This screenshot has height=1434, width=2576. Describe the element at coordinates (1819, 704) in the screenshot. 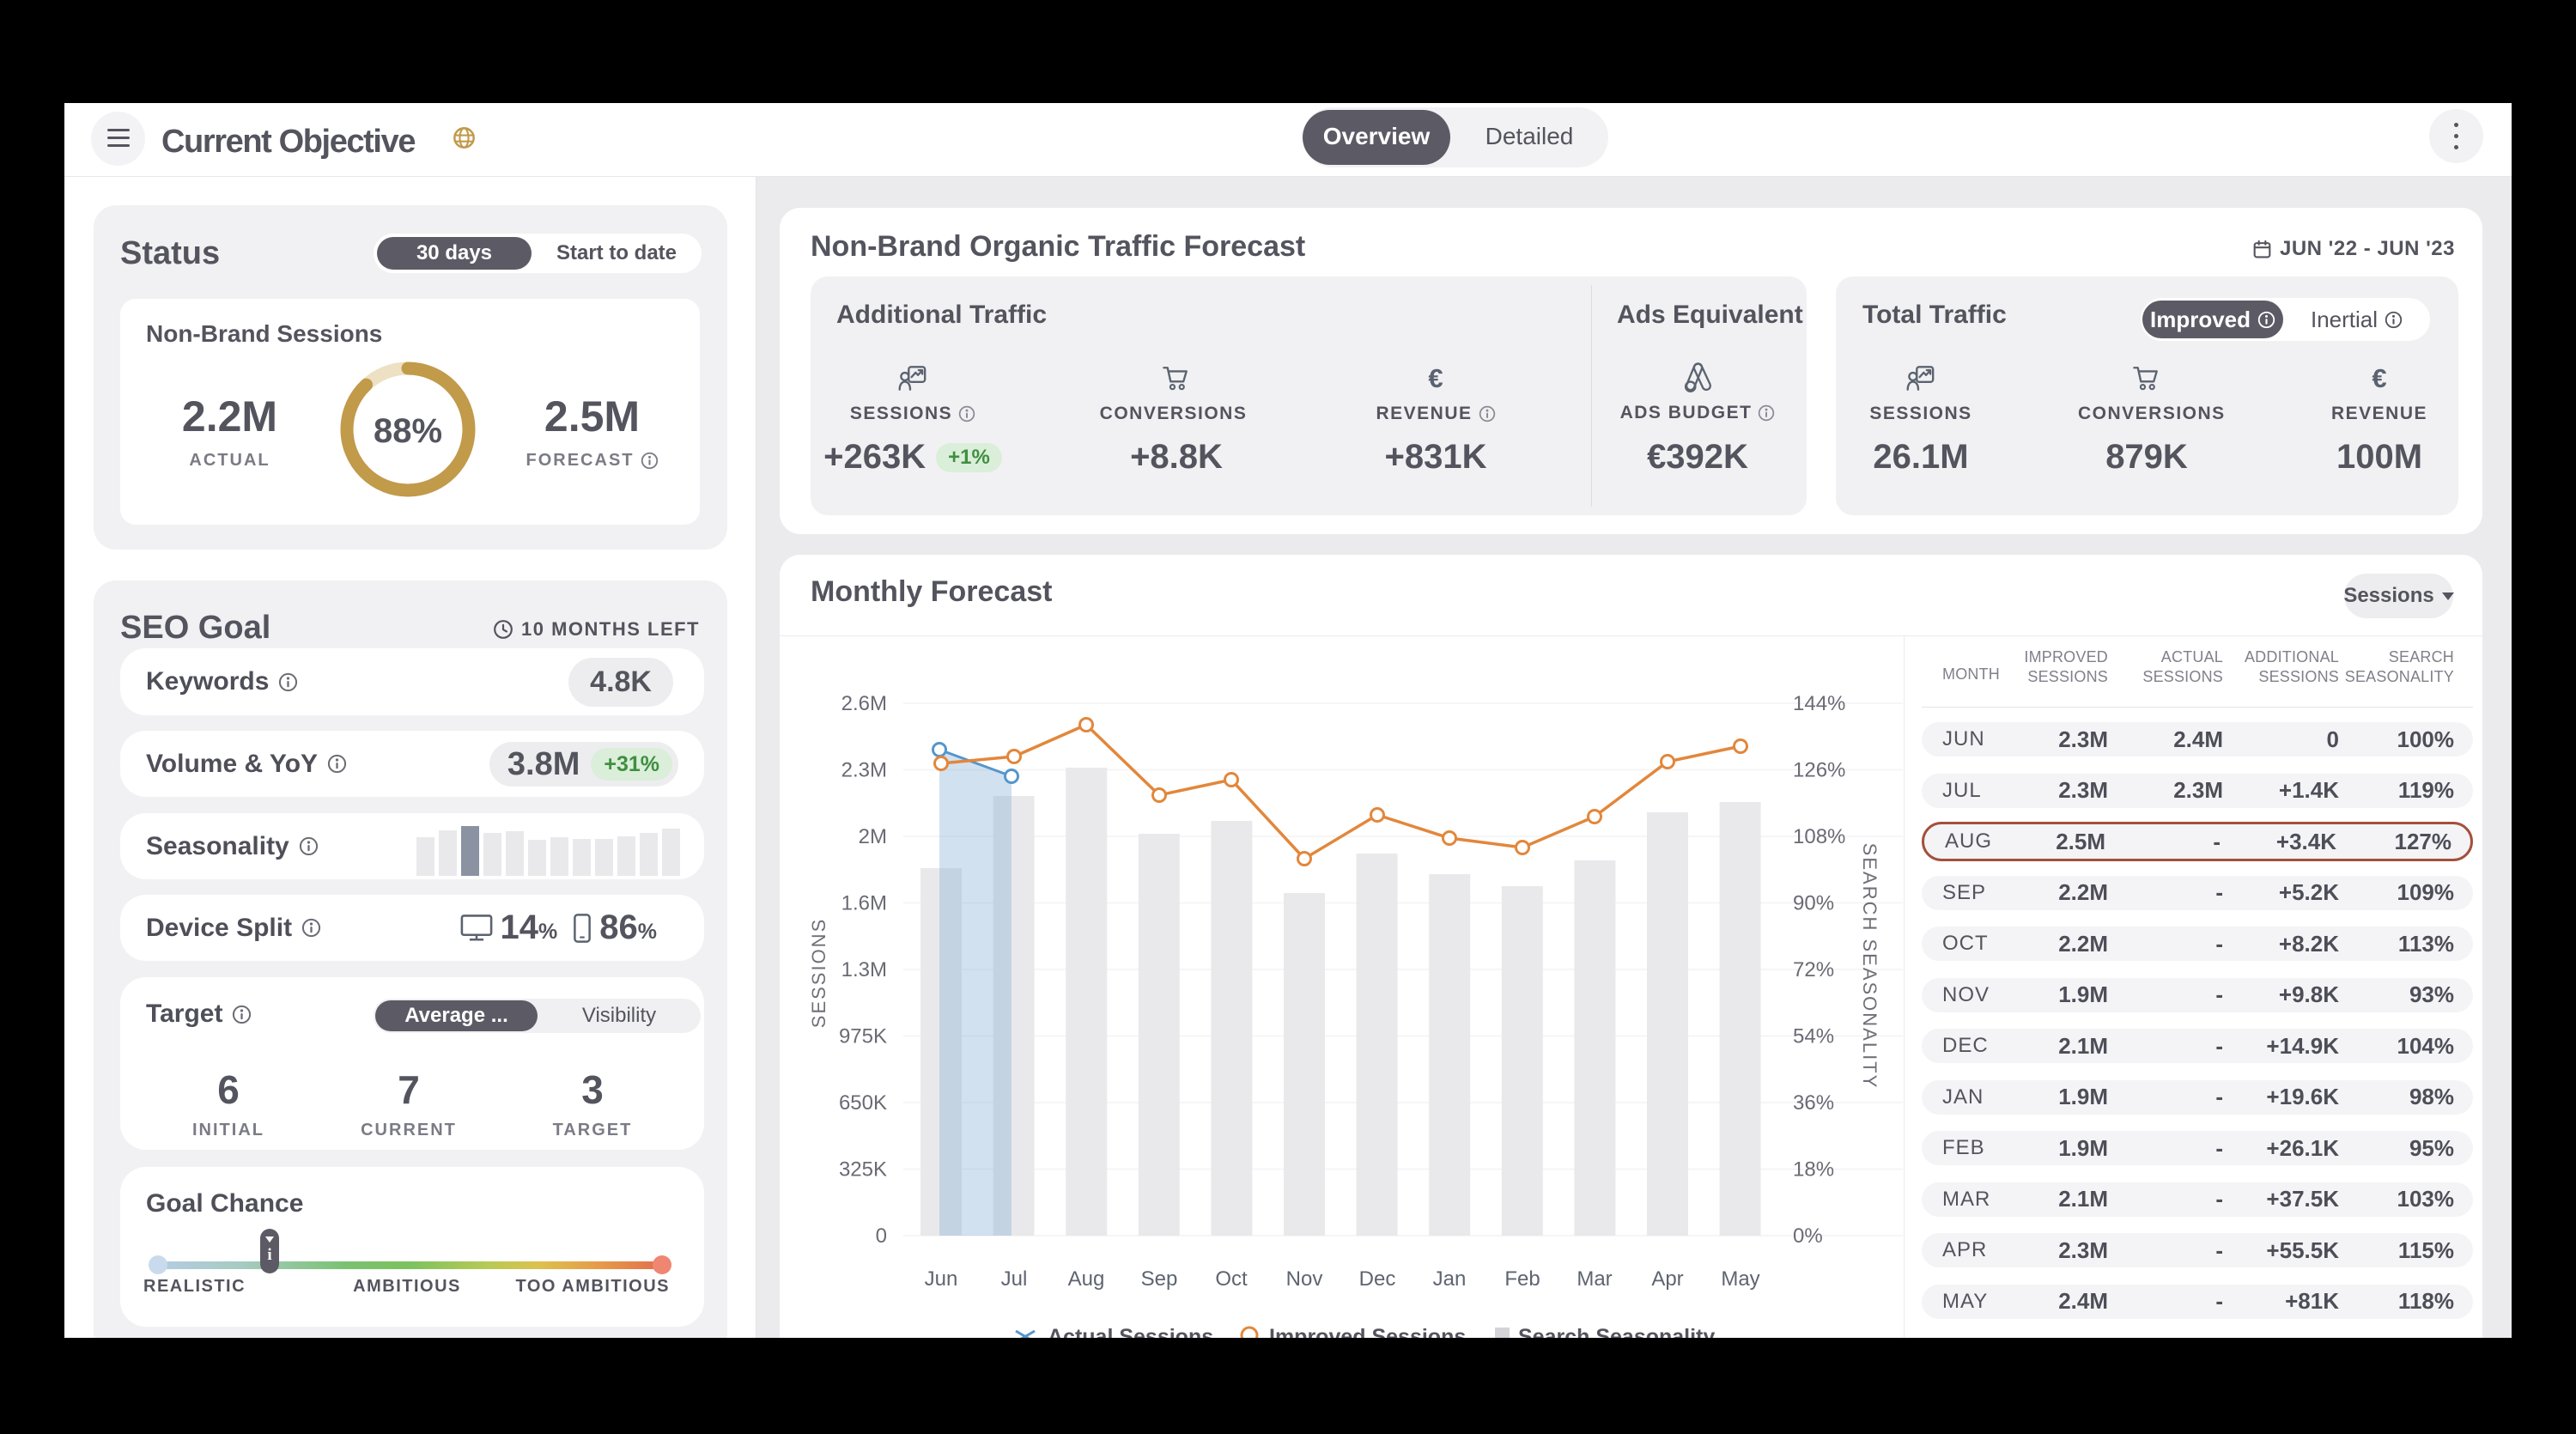

I see `svg-text: 144%` at that location.